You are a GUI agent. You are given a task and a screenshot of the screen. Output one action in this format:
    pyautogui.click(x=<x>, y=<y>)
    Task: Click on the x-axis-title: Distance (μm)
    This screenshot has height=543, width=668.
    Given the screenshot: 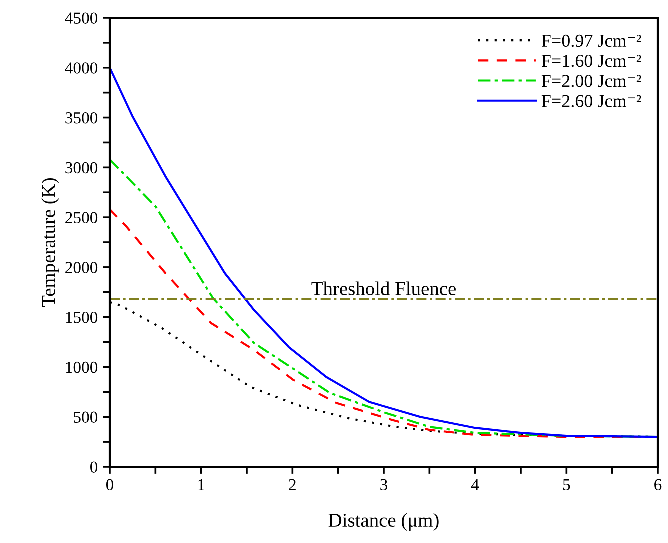 What is the action you would take?
    pyautogui.click(x=383, y=522)
    